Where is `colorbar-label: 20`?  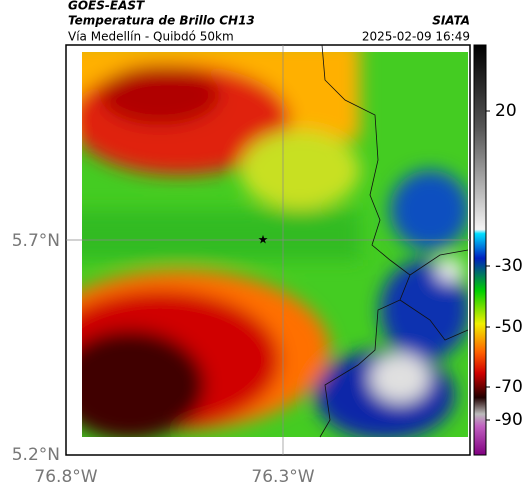 colorbar-label: 20 is located at coordinates (506, 111).